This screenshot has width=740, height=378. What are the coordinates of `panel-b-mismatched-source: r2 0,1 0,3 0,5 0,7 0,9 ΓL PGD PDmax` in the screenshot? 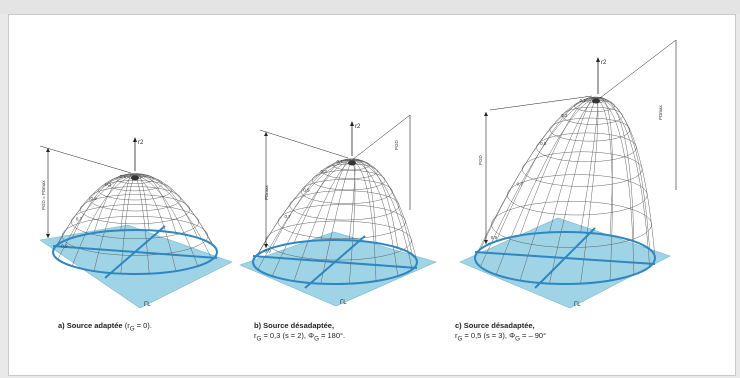 It's located at (338, 210).